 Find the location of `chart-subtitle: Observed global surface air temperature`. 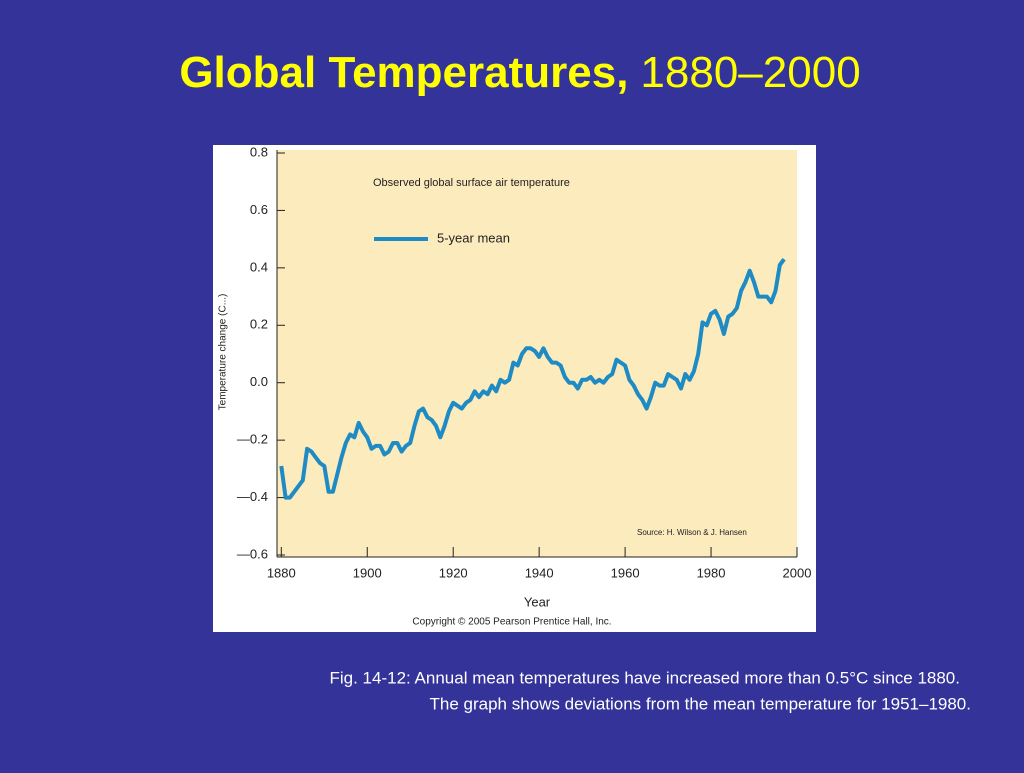

chart-subtitle: Observed global surface air temperature is located at coordinates (471, 183).